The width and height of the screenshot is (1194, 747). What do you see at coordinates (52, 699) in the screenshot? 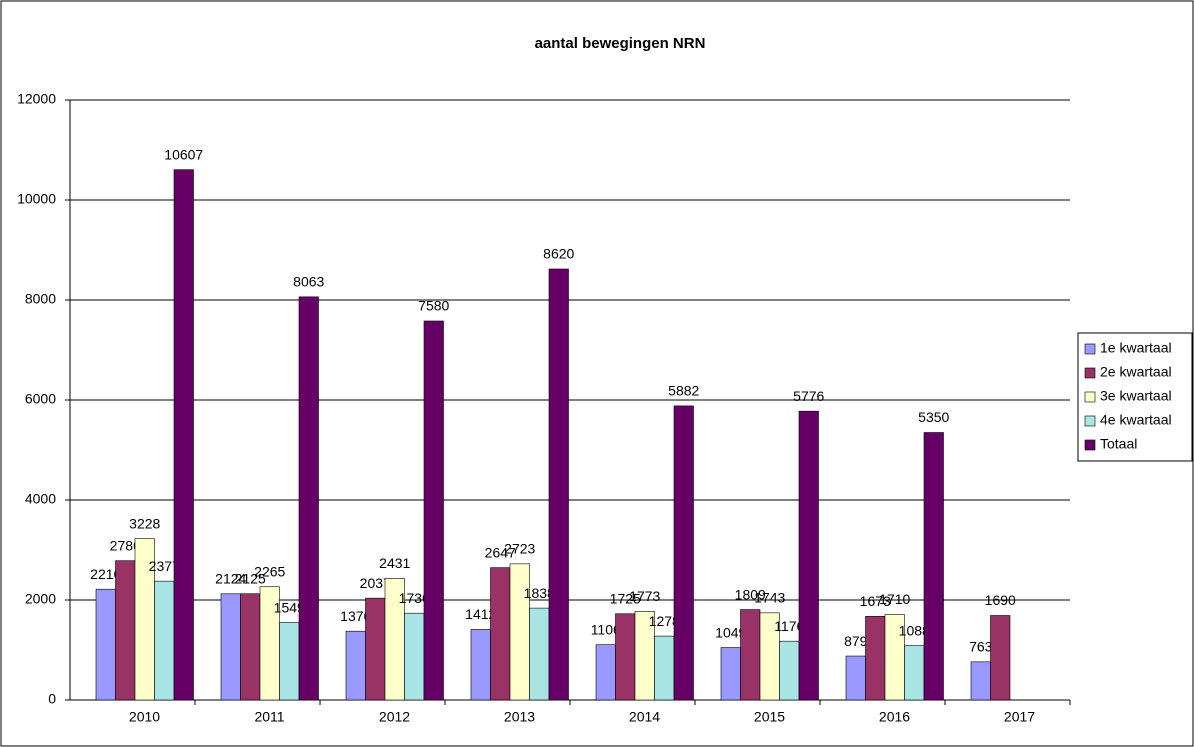
I see `y-tick-label: 0` at bounding box center [52, 699].